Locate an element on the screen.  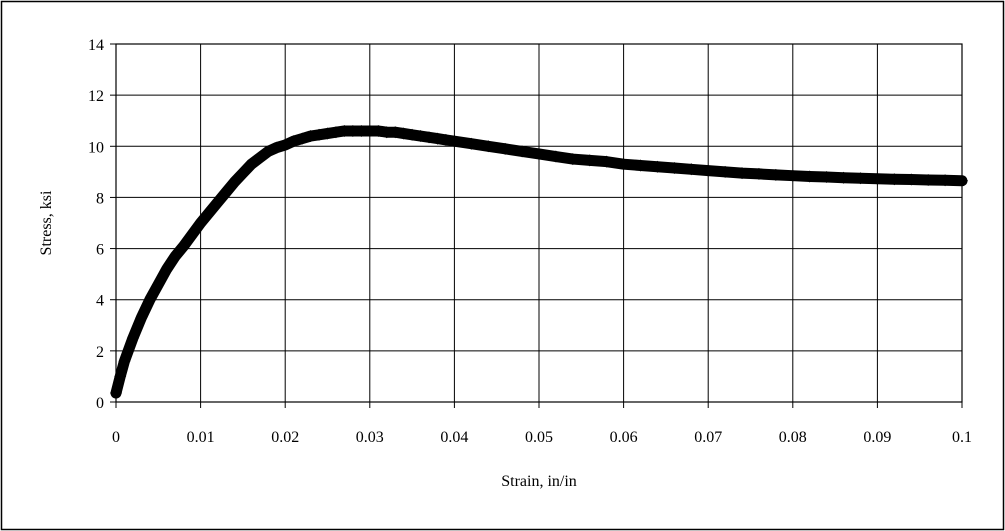
y-tick-label: 4 is located at coordinates (100, 301).